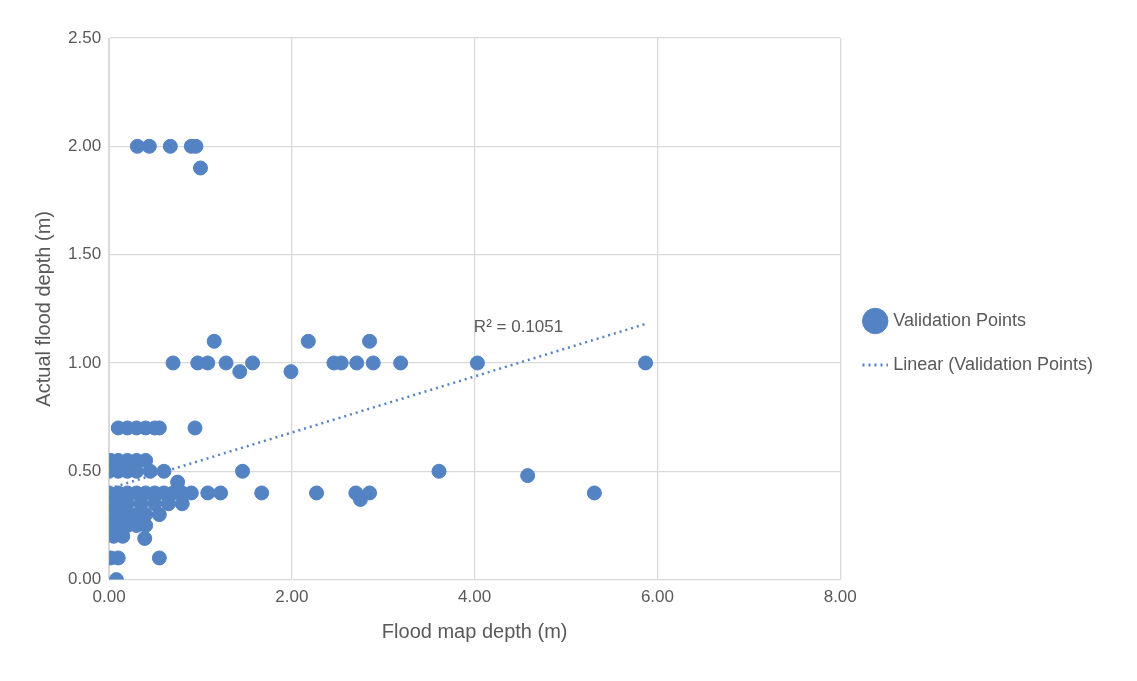 Image resolution: width=1137 pixels, height=681 pixels. What do you see at coordinates (475, 597) in the screenshot?
I see `x-tick-label: 4.00` at bounding box center [475, 597].